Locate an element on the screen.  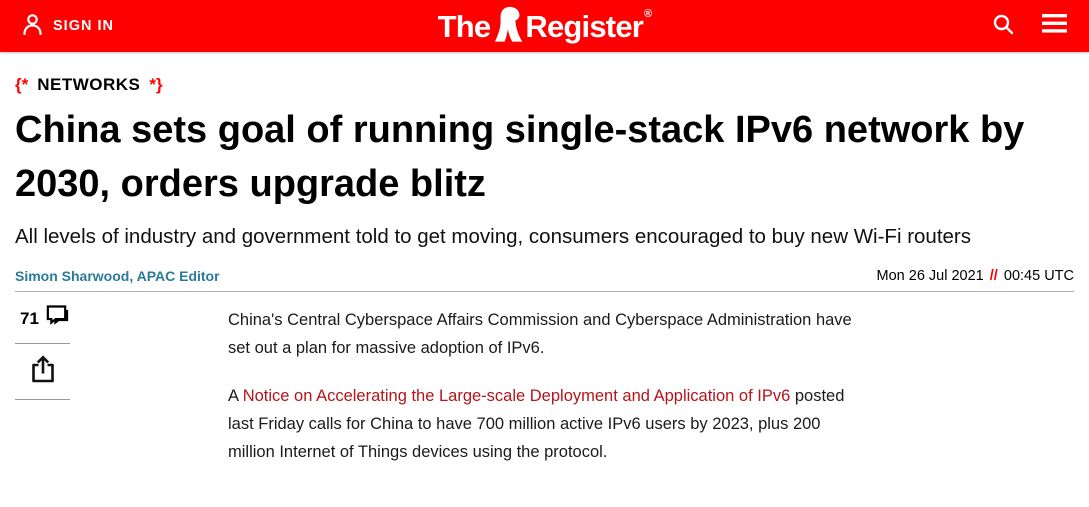
logo-text-register: Register is located at coordinates (584, 26).